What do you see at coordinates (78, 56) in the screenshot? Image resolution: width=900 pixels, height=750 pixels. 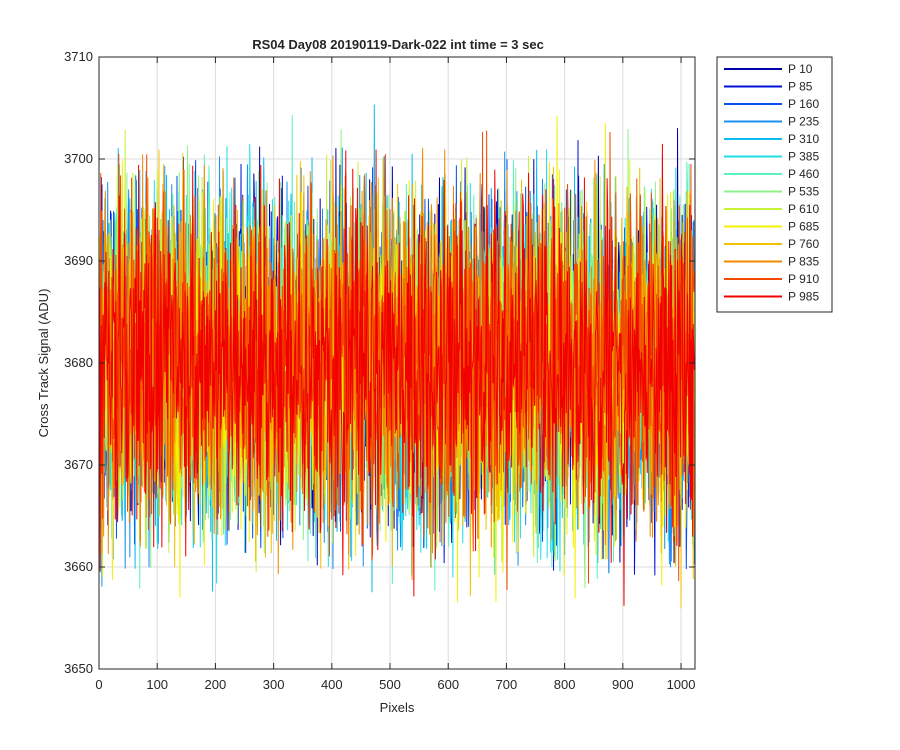 I see `y-tick-label: 3710` at bounding box center [78, 56].